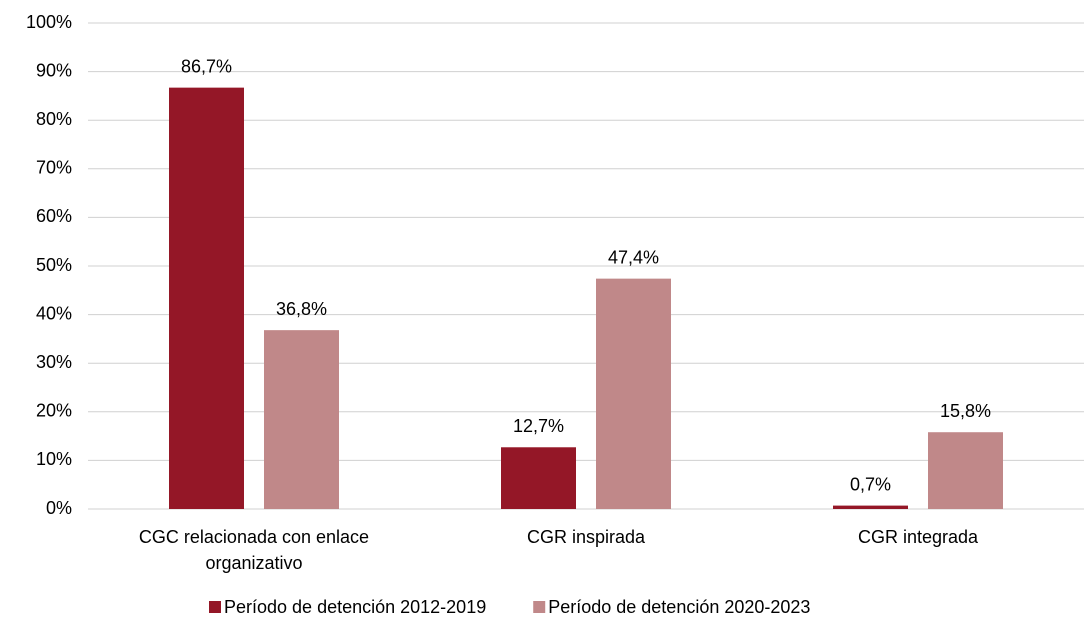 This screenshot has width=1084, height=624. Describe the element at coordinates (54, 411) in the screenshot. I see `y-tick-label: 20%` at that location.